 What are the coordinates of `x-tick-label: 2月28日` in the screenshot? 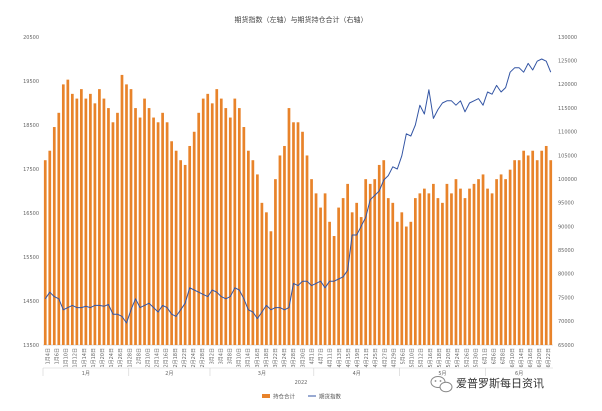 It's located at (203, 358).